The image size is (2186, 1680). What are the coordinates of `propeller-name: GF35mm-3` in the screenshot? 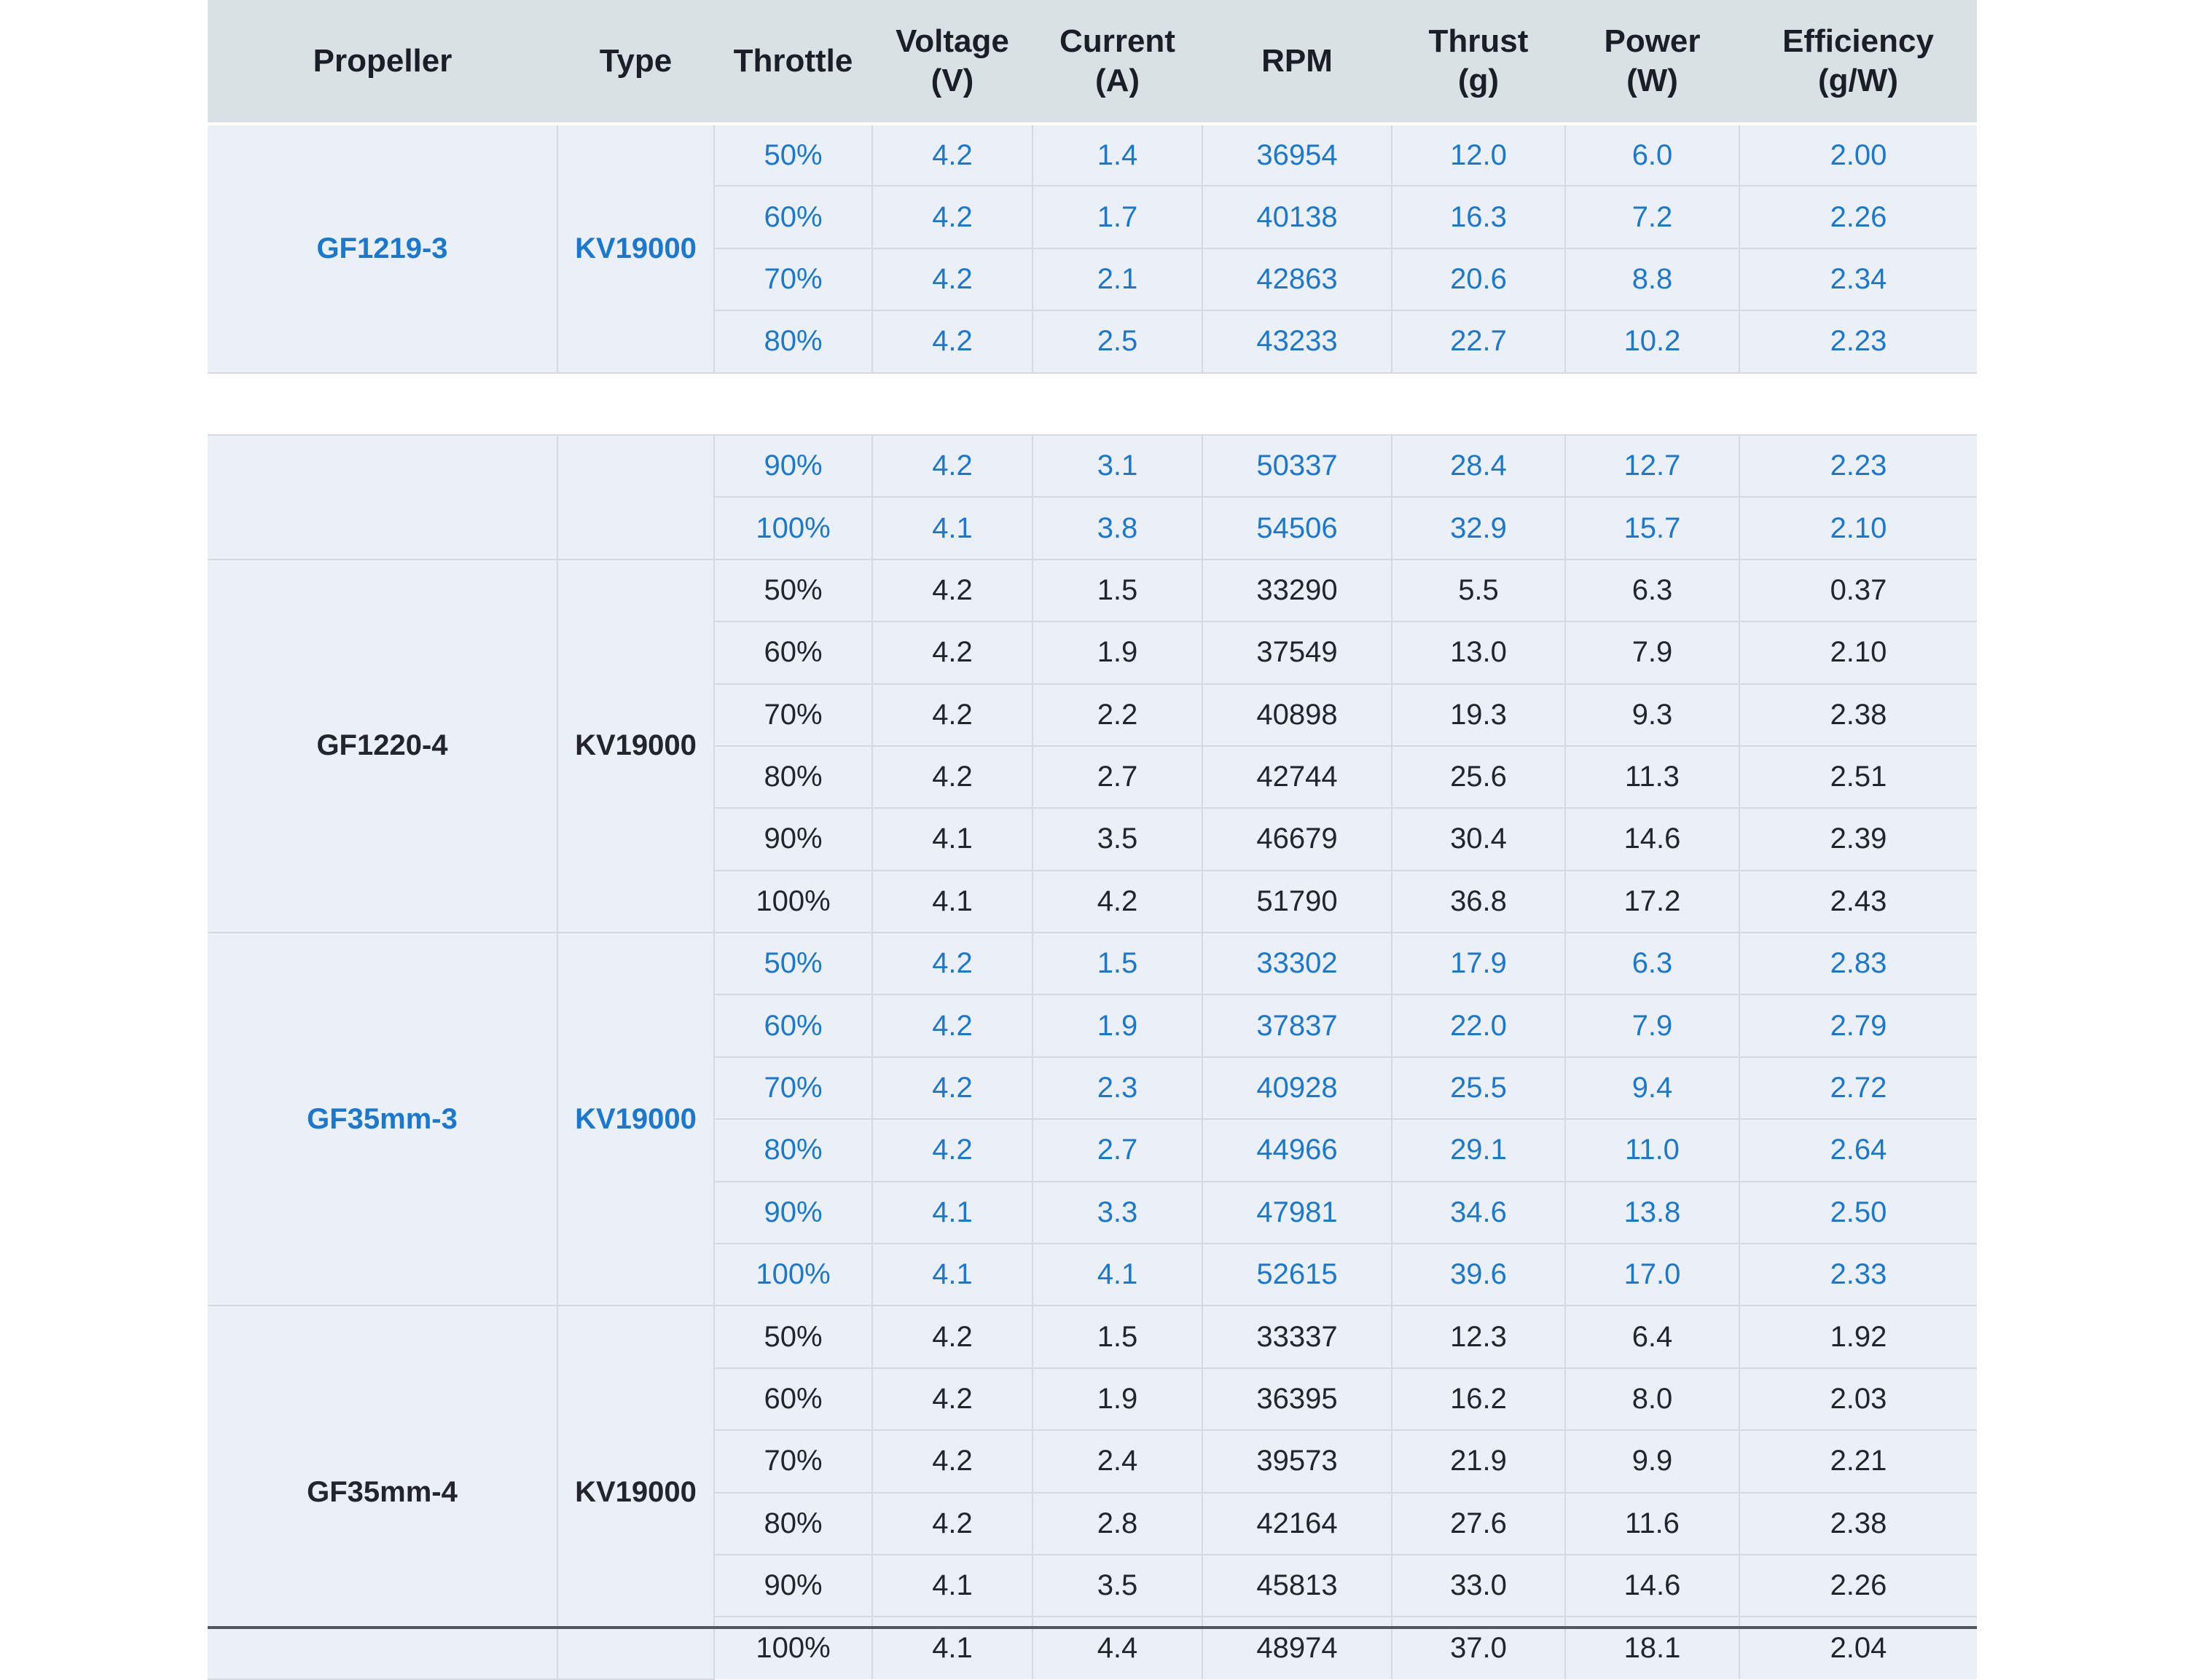 It's located at (383, 1119).